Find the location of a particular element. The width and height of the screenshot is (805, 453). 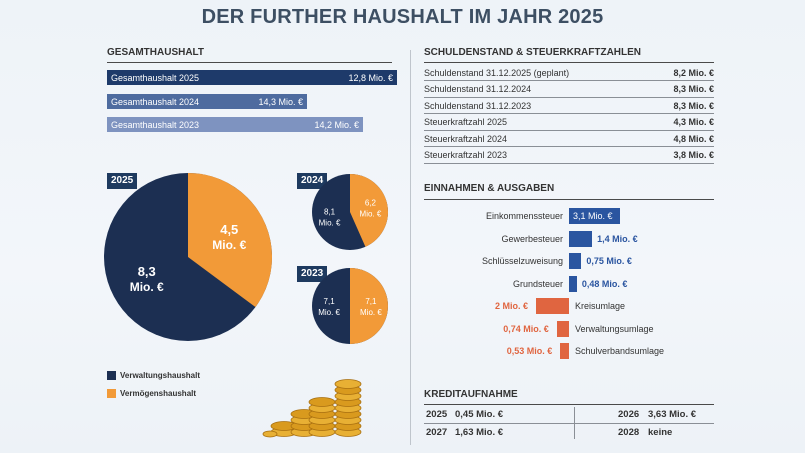

pie-2023-label: 2023 is located at coordinates (312, 274).